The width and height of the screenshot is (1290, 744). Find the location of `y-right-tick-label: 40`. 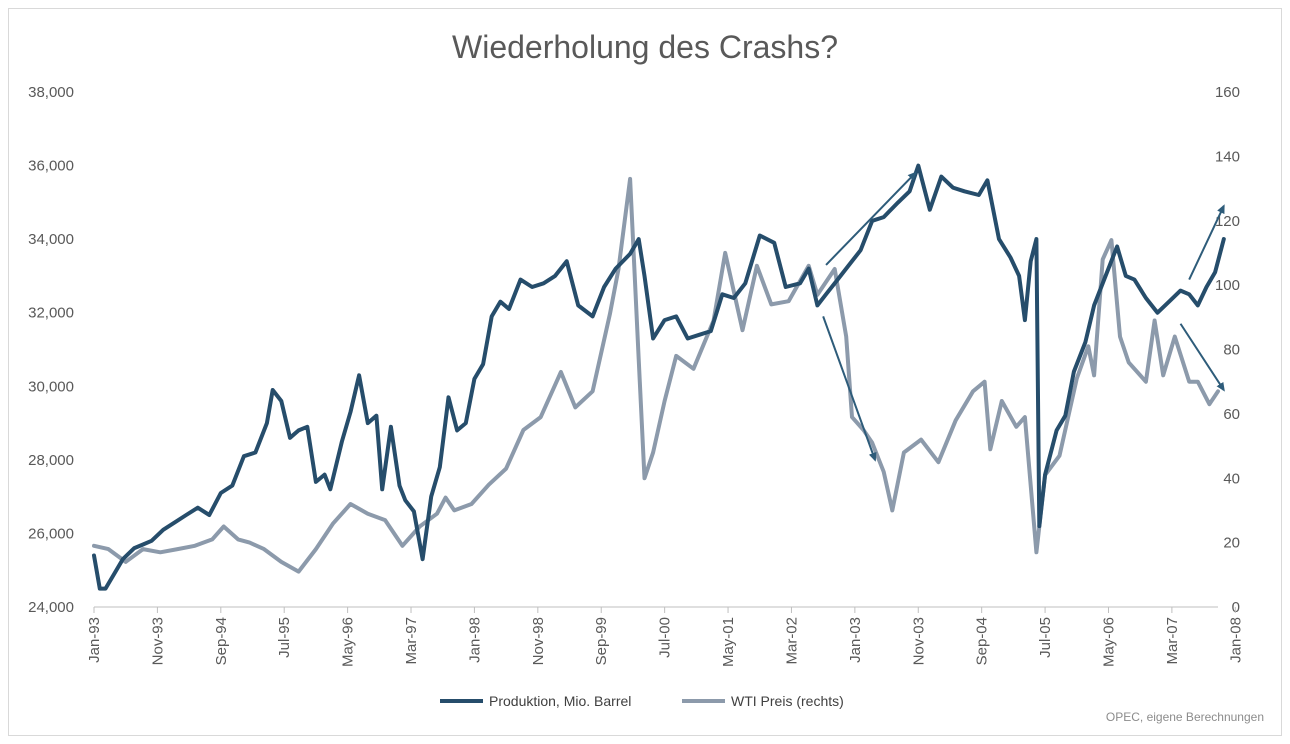

y-right-tick-label: 40 is located at coordinates (1231, 478).